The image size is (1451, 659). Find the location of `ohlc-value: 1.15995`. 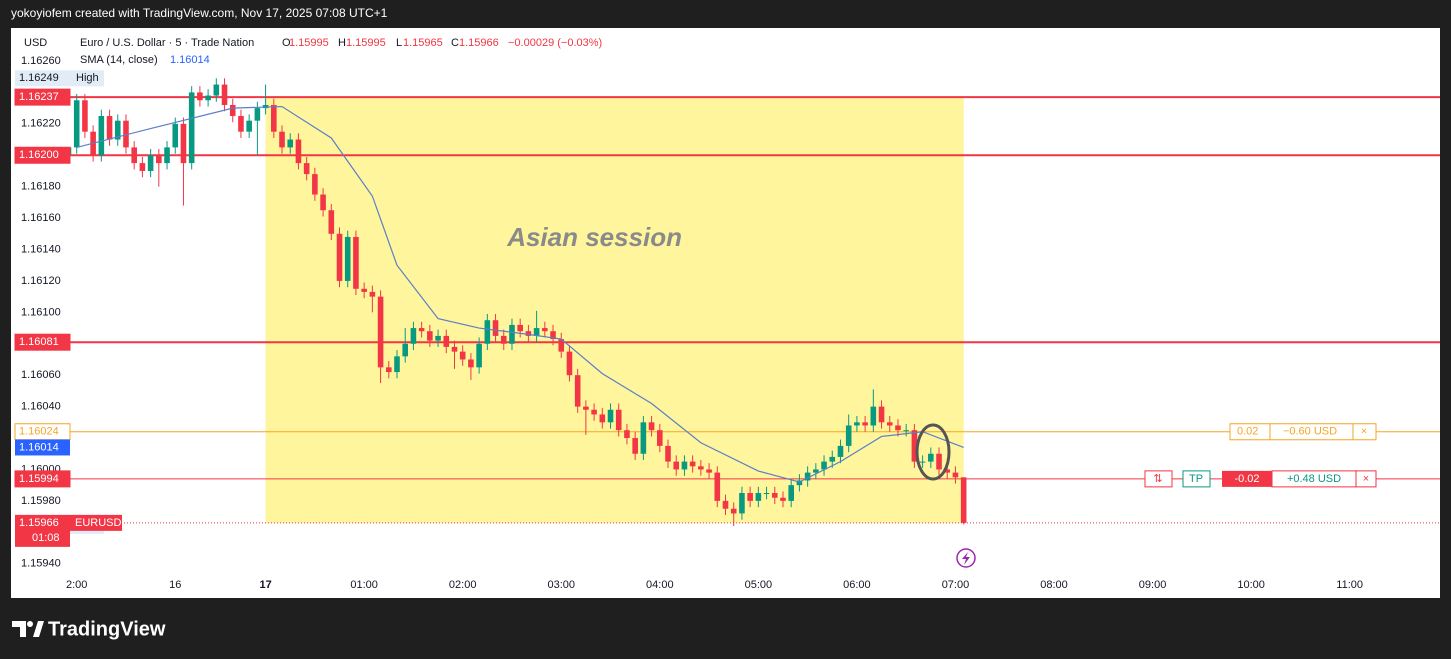

ohlc-value: 1.15995 is located at coordinates (366, 43).